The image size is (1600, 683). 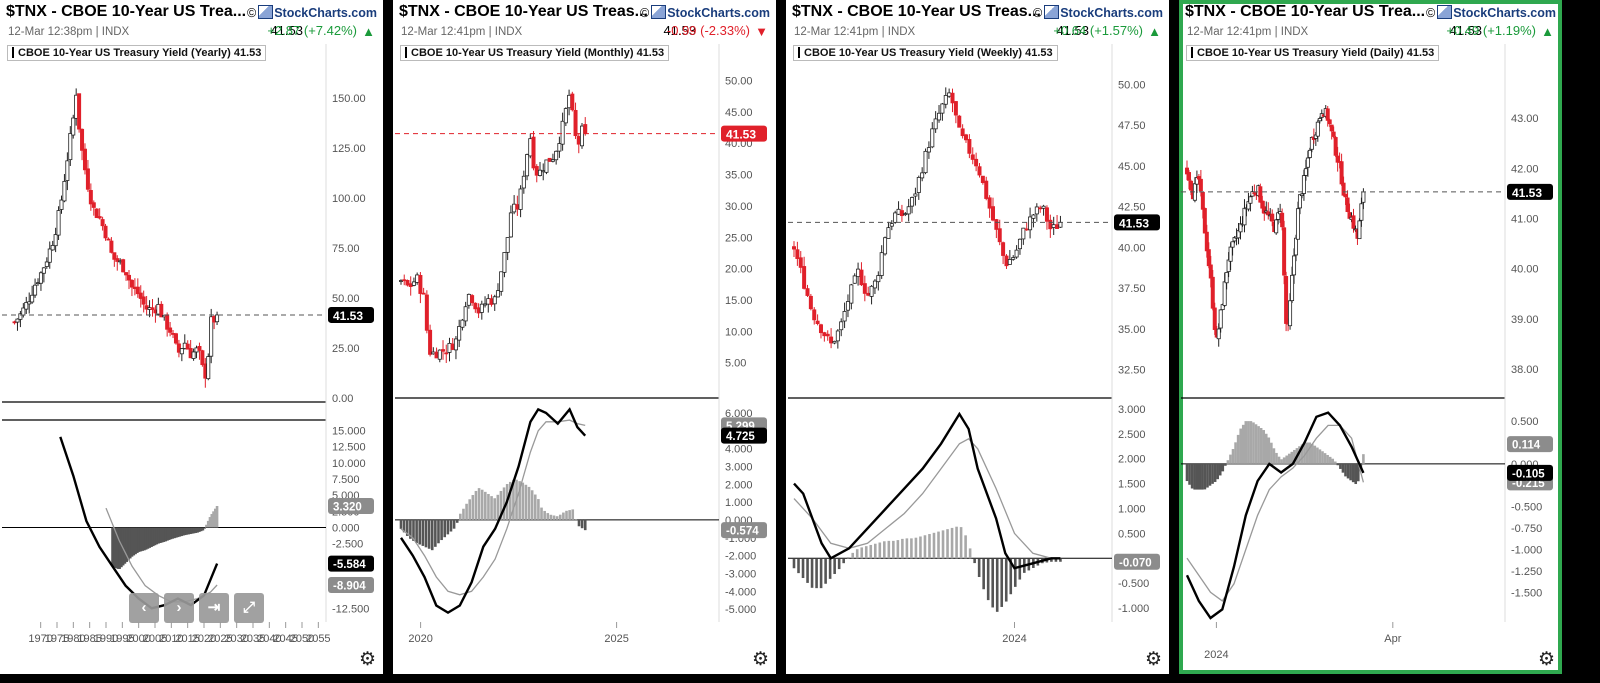 I want to click on triangle-up-icon: ▲, so click(x=1154, y=31).